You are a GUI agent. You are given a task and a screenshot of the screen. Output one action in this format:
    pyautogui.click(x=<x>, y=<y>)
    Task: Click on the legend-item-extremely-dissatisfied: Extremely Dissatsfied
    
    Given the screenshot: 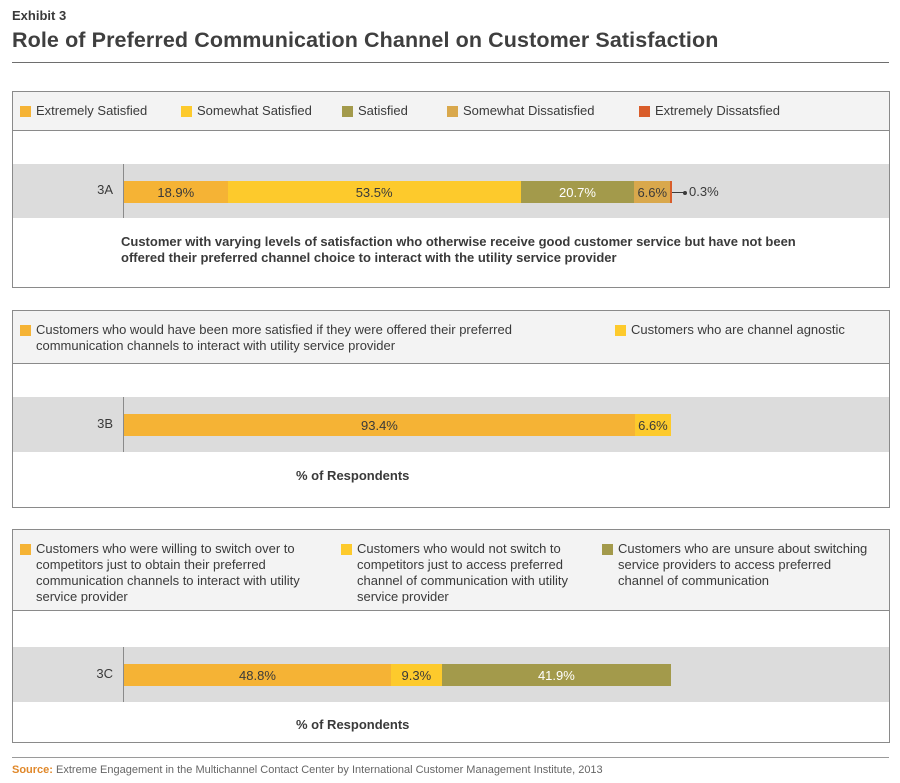 What is the action you would take?
    pyautogui.click(x=729, y=111)
    